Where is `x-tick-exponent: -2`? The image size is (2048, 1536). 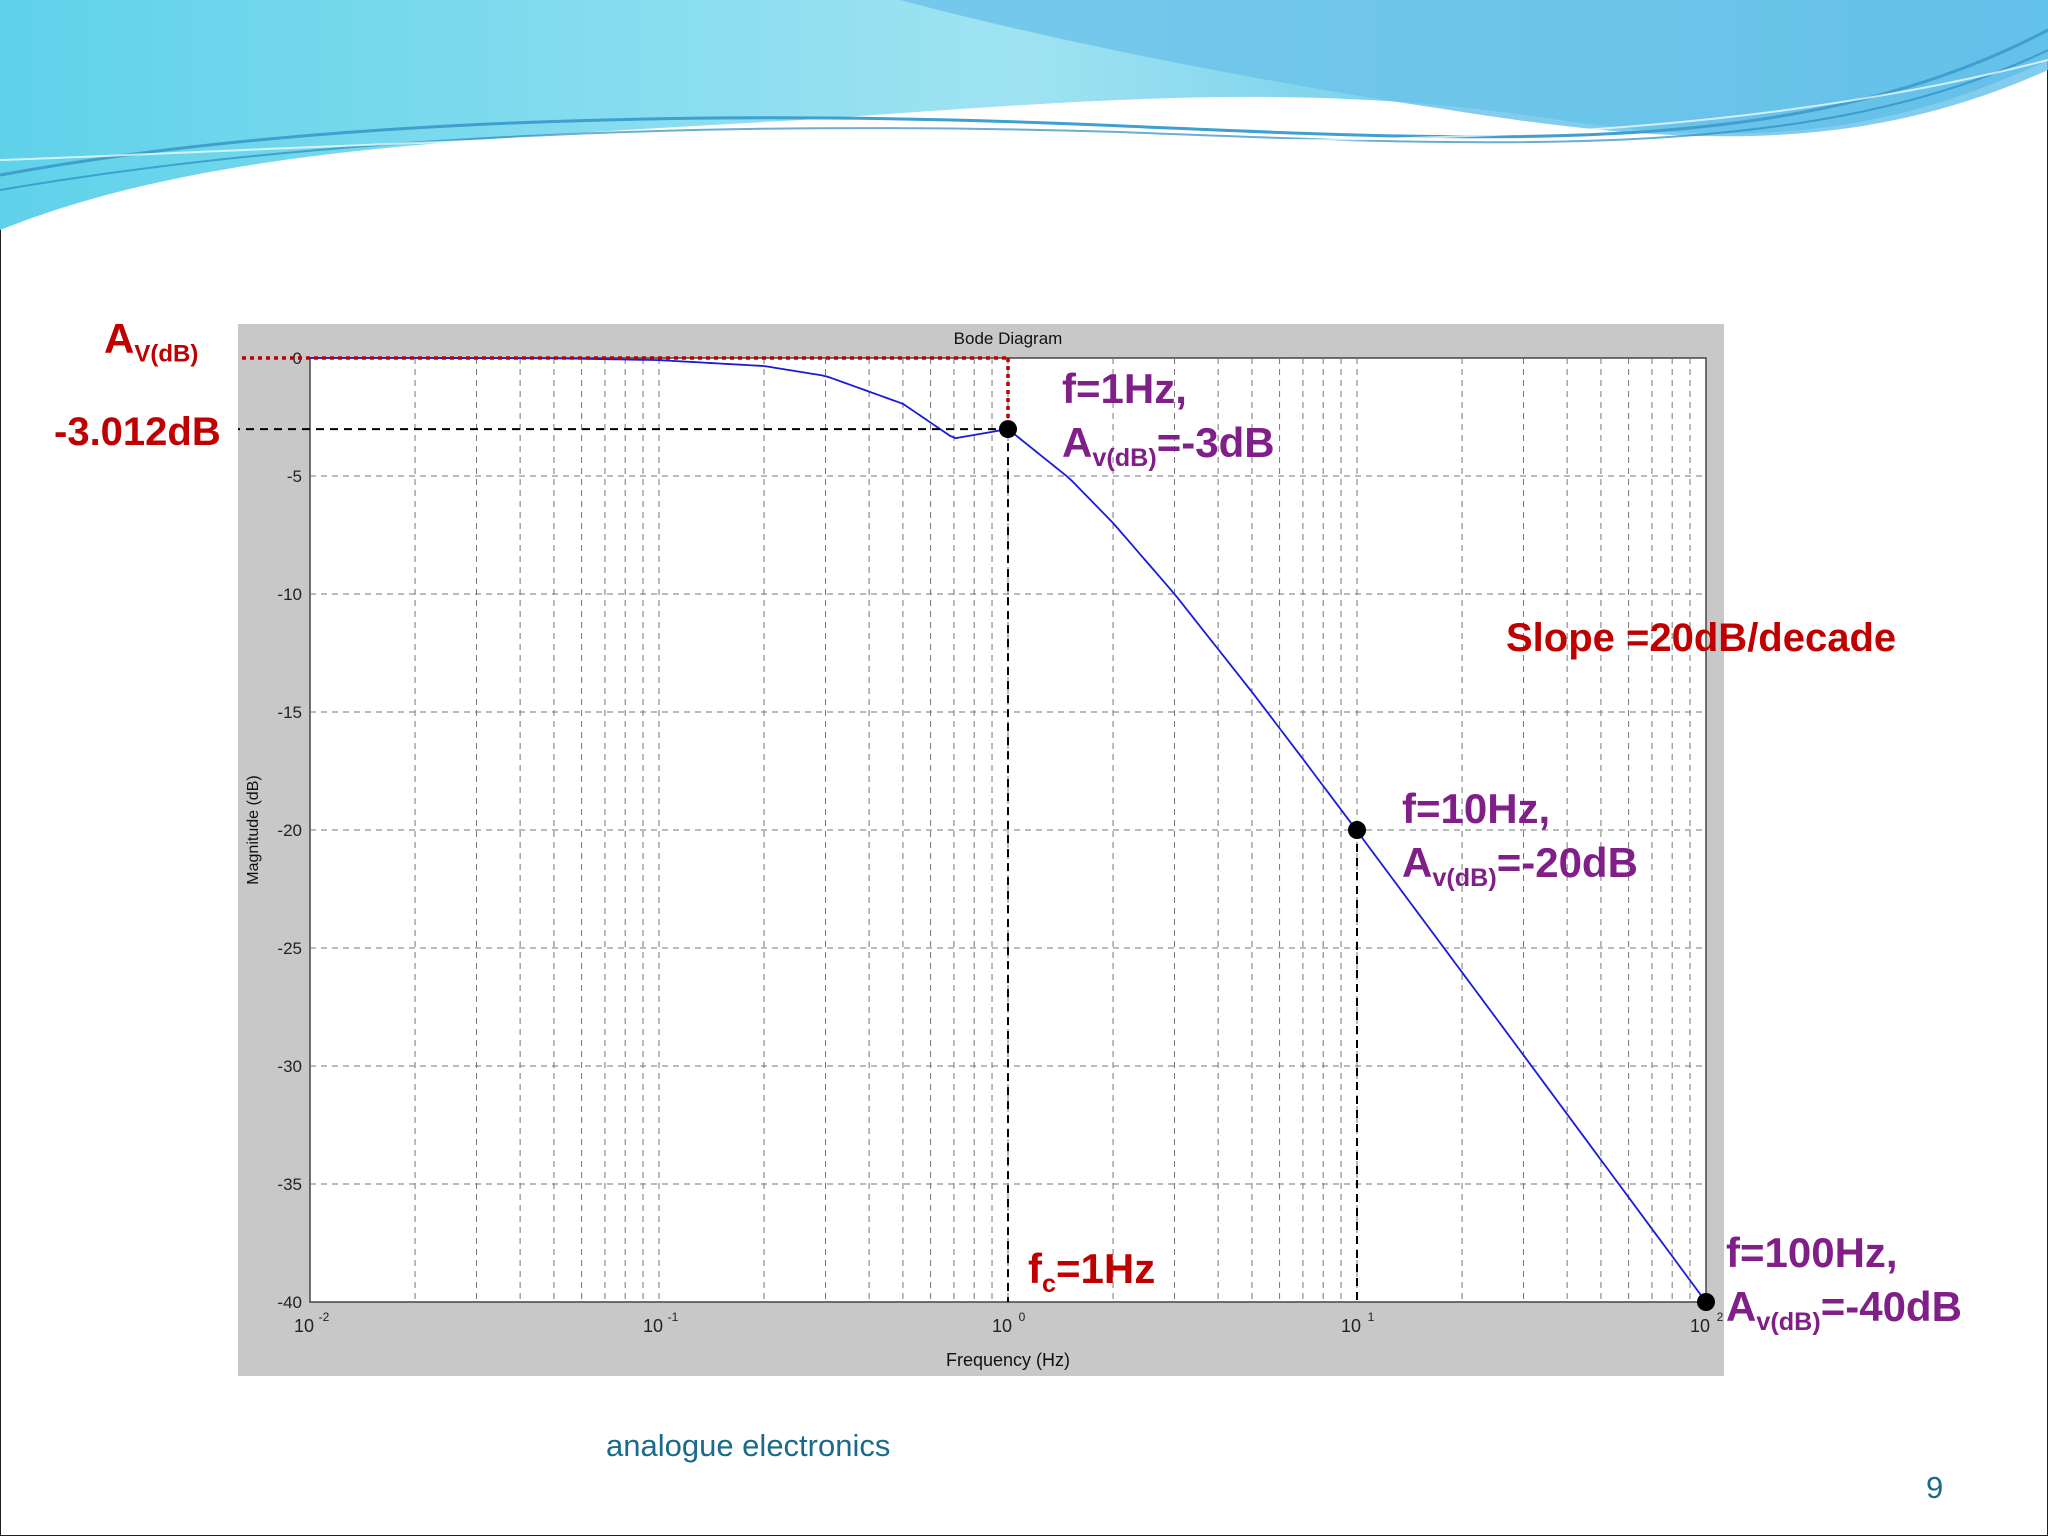 x-tick-exponent: -2 is located at coordinates (324, 1317).